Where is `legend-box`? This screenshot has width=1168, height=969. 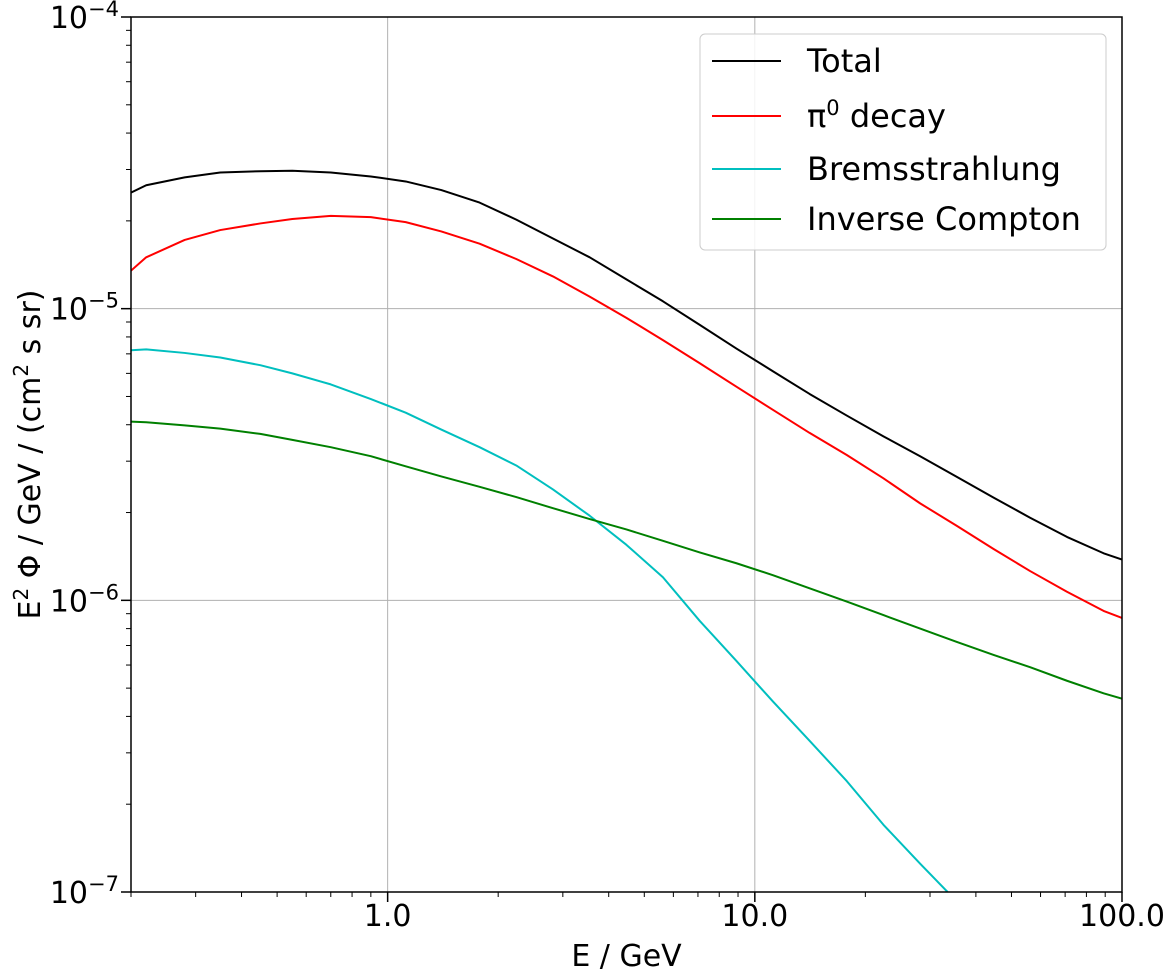
legend-box is located at coordinates (903, 142).